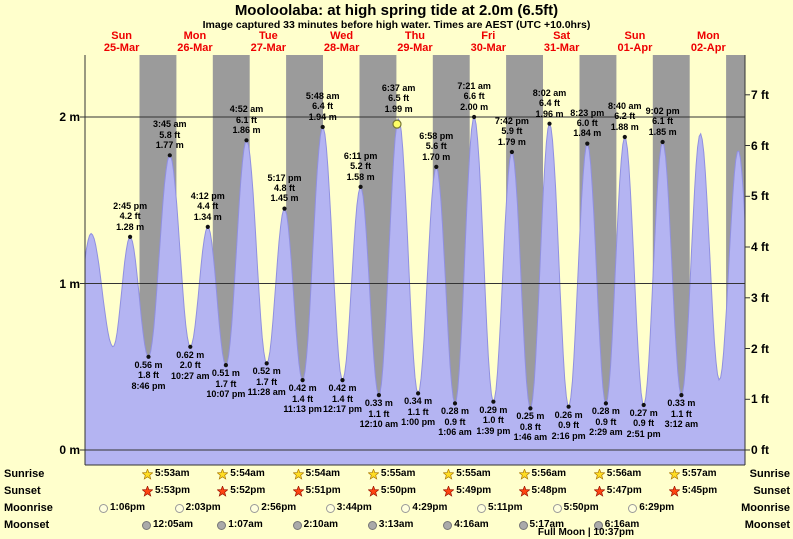 This screenshot has height=539, width=793. Describe the element at coordinates (379, 413) in the screenshot. I see `low-tide-label: 0.33 m 1.1 ft 12:10 am` at that location.